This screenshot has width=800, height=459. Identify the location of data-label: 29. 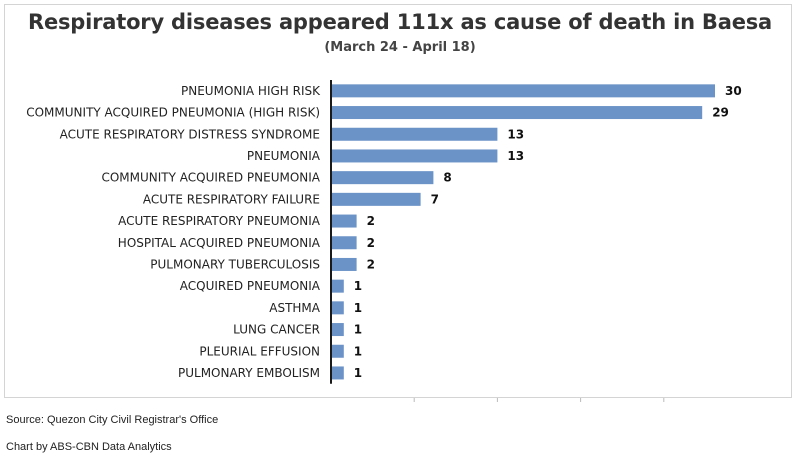
(720, 113).